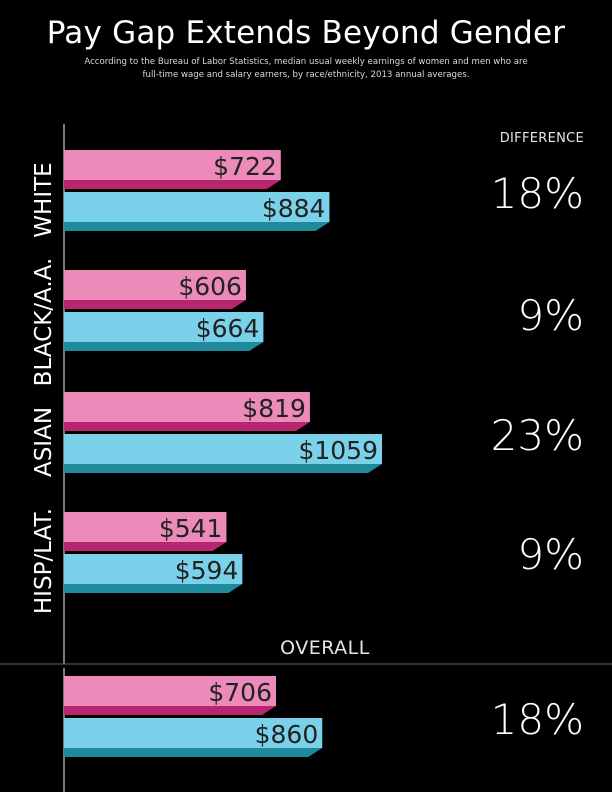  Describe the element at coordinates (223, 449) in the screenshot. I see `men-2-bar-face` at that location.